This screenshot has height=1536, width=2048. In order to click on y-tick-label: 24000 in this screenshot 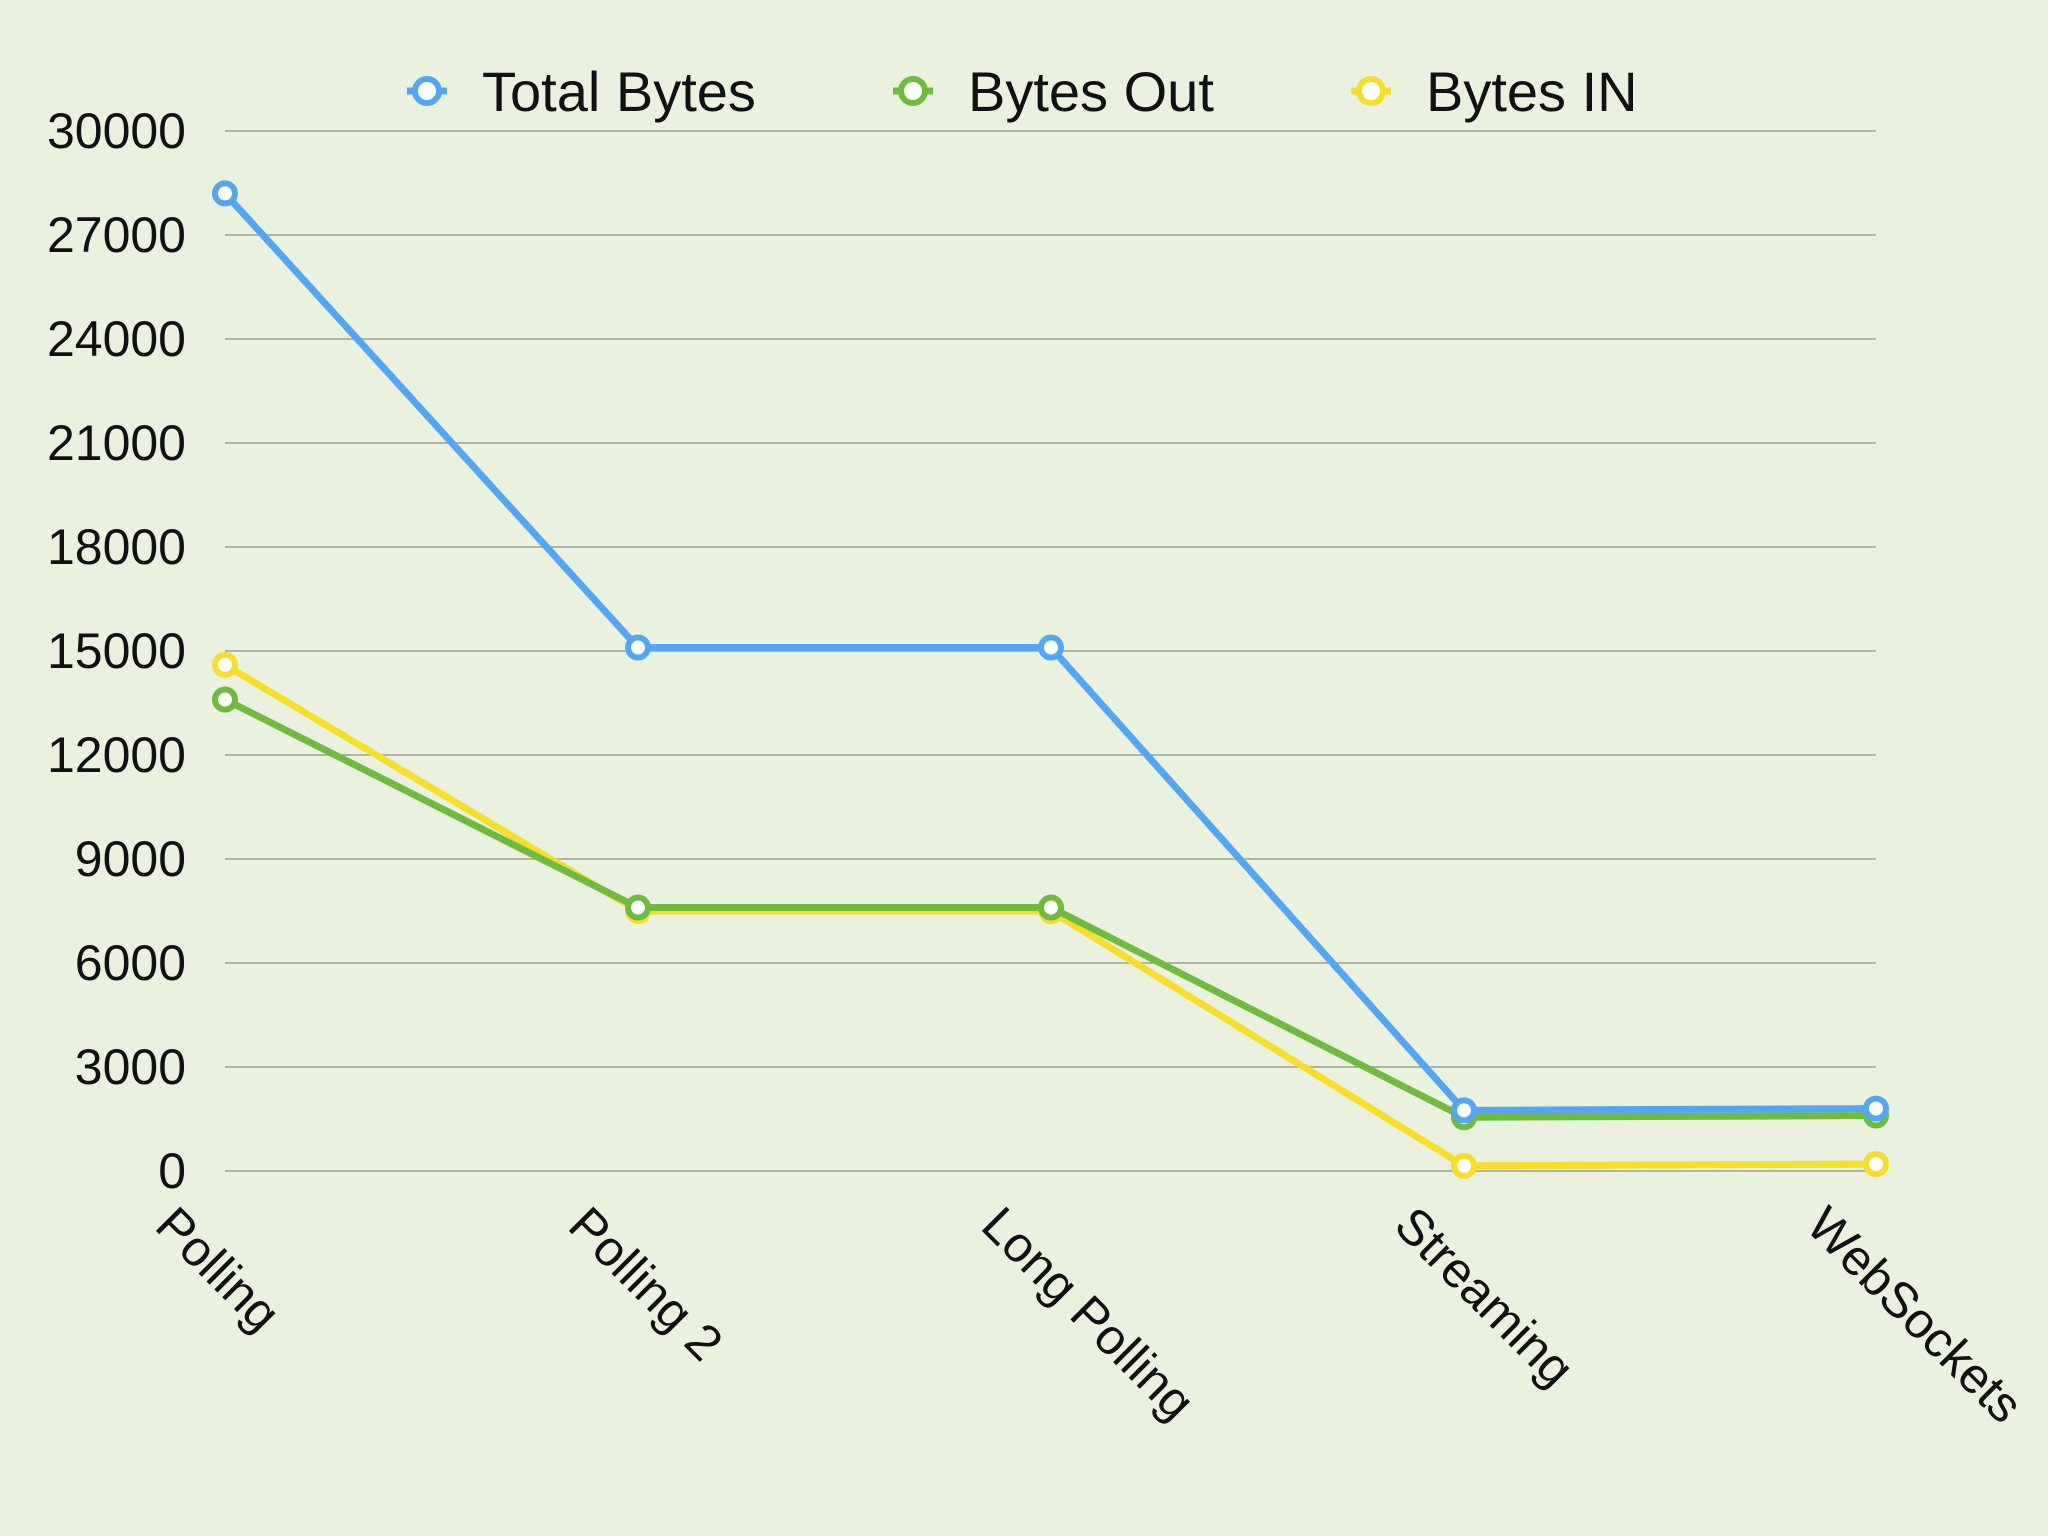, I will do `click(116, 339)`.